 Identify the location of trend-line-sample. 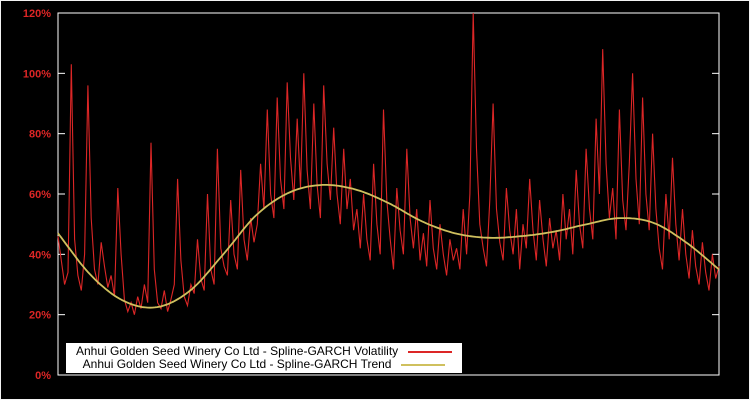
(423, 364).